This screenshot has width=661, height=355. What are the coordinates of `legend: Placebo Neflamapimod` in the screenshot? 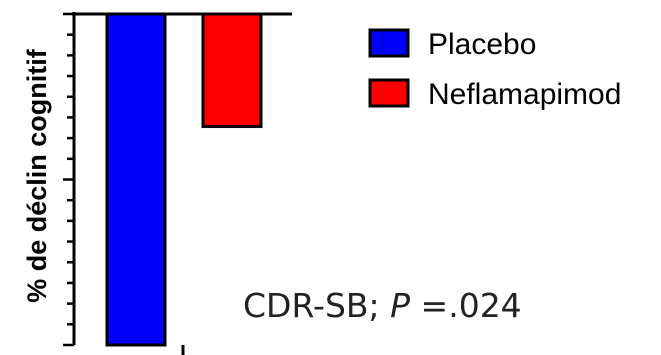 It's located at (494, 69).